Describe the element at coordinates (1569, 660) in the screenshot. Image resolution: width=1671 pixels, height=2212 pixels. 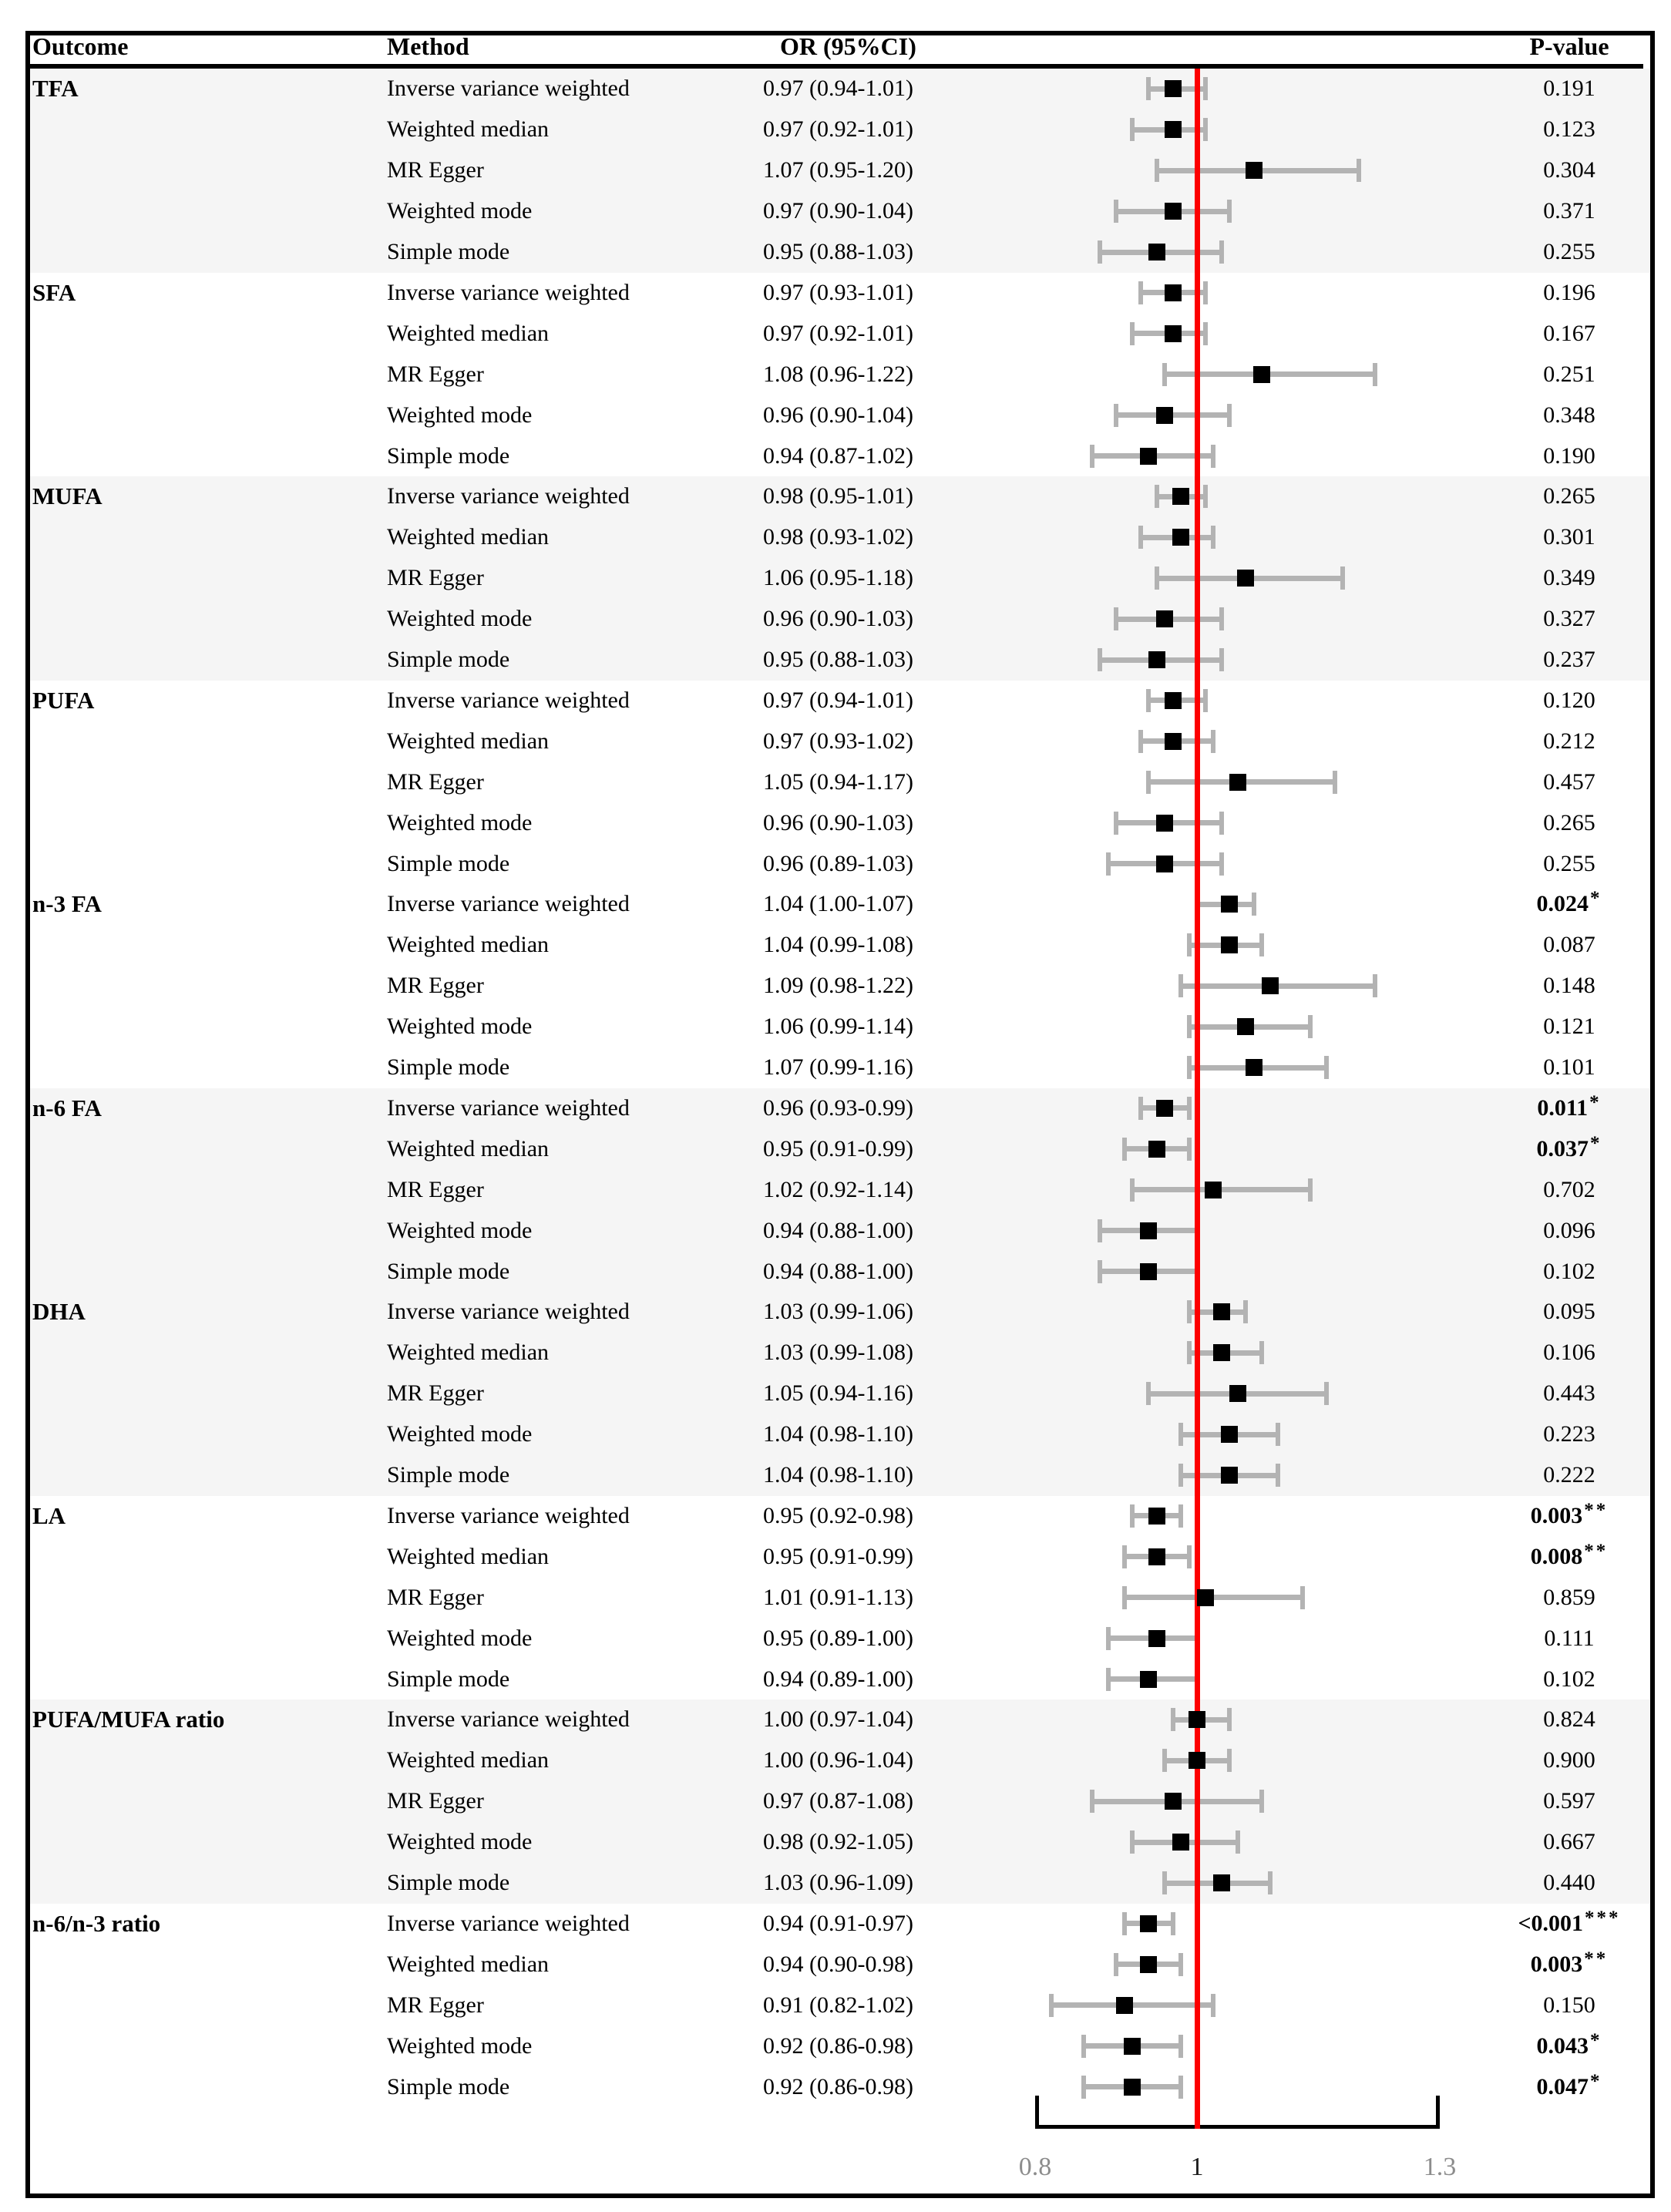
I see `p-value: 0.237` at that location.